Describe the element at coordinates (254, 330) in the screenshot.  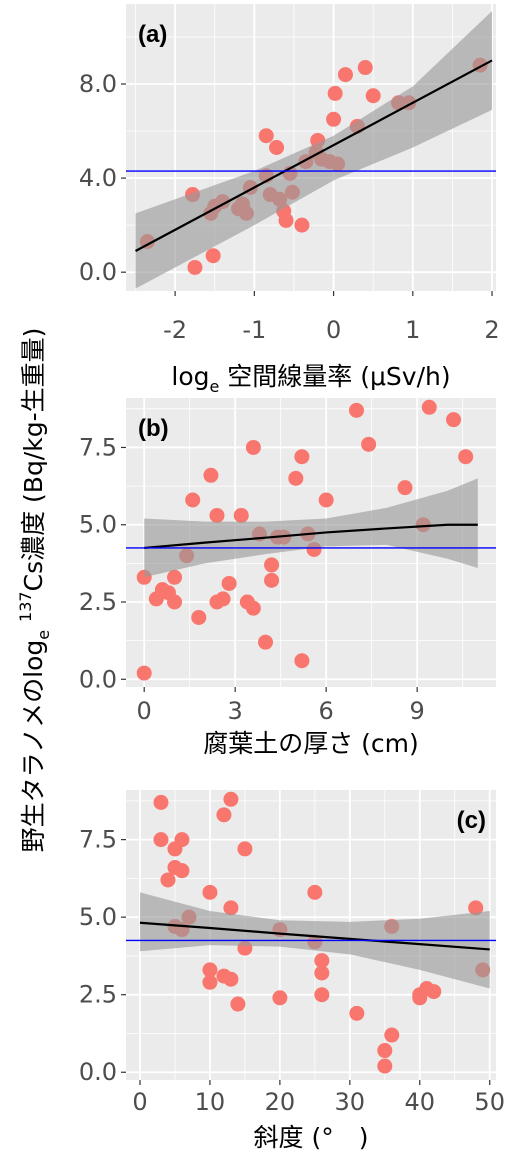
I see `x-tick-label: -1` at that location.